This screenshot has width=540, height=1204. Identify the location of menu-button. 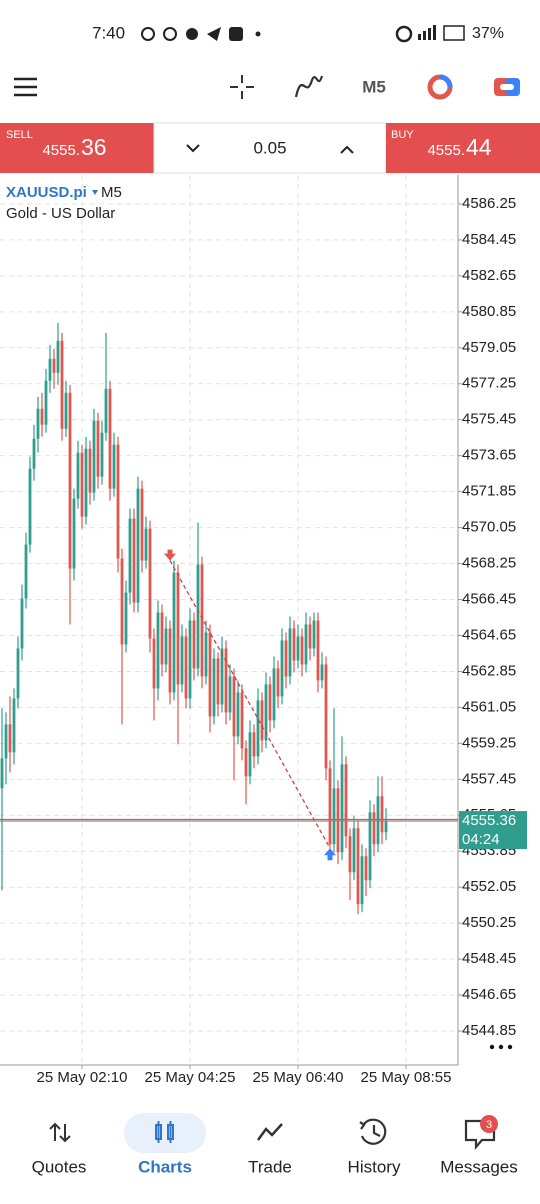
(25, 87).